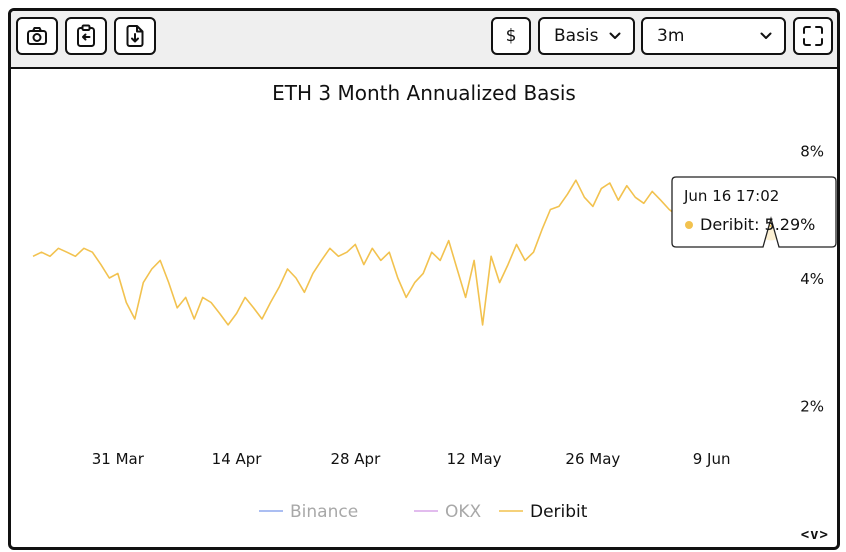 This screenshot has width=846, height=552. I want to click on chart-title: ETH 3 Month Annualized Basis, so click(424, 93).